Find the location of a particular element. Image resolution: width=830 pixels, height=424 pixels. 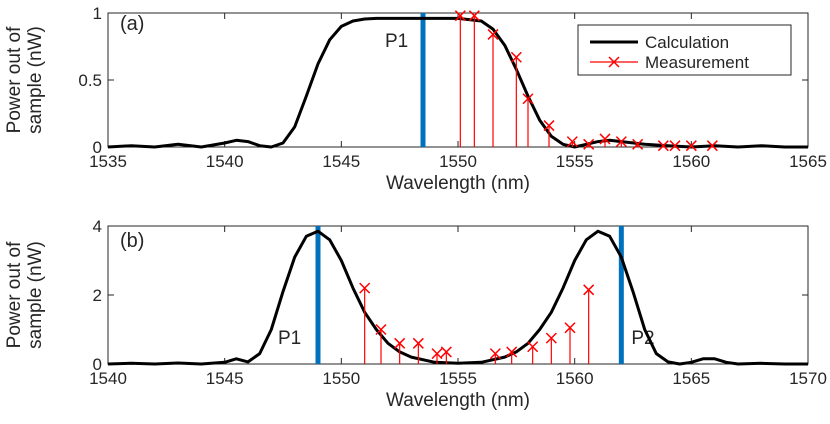

x-tick-label: 1535 is located at coordinates (108, 161).